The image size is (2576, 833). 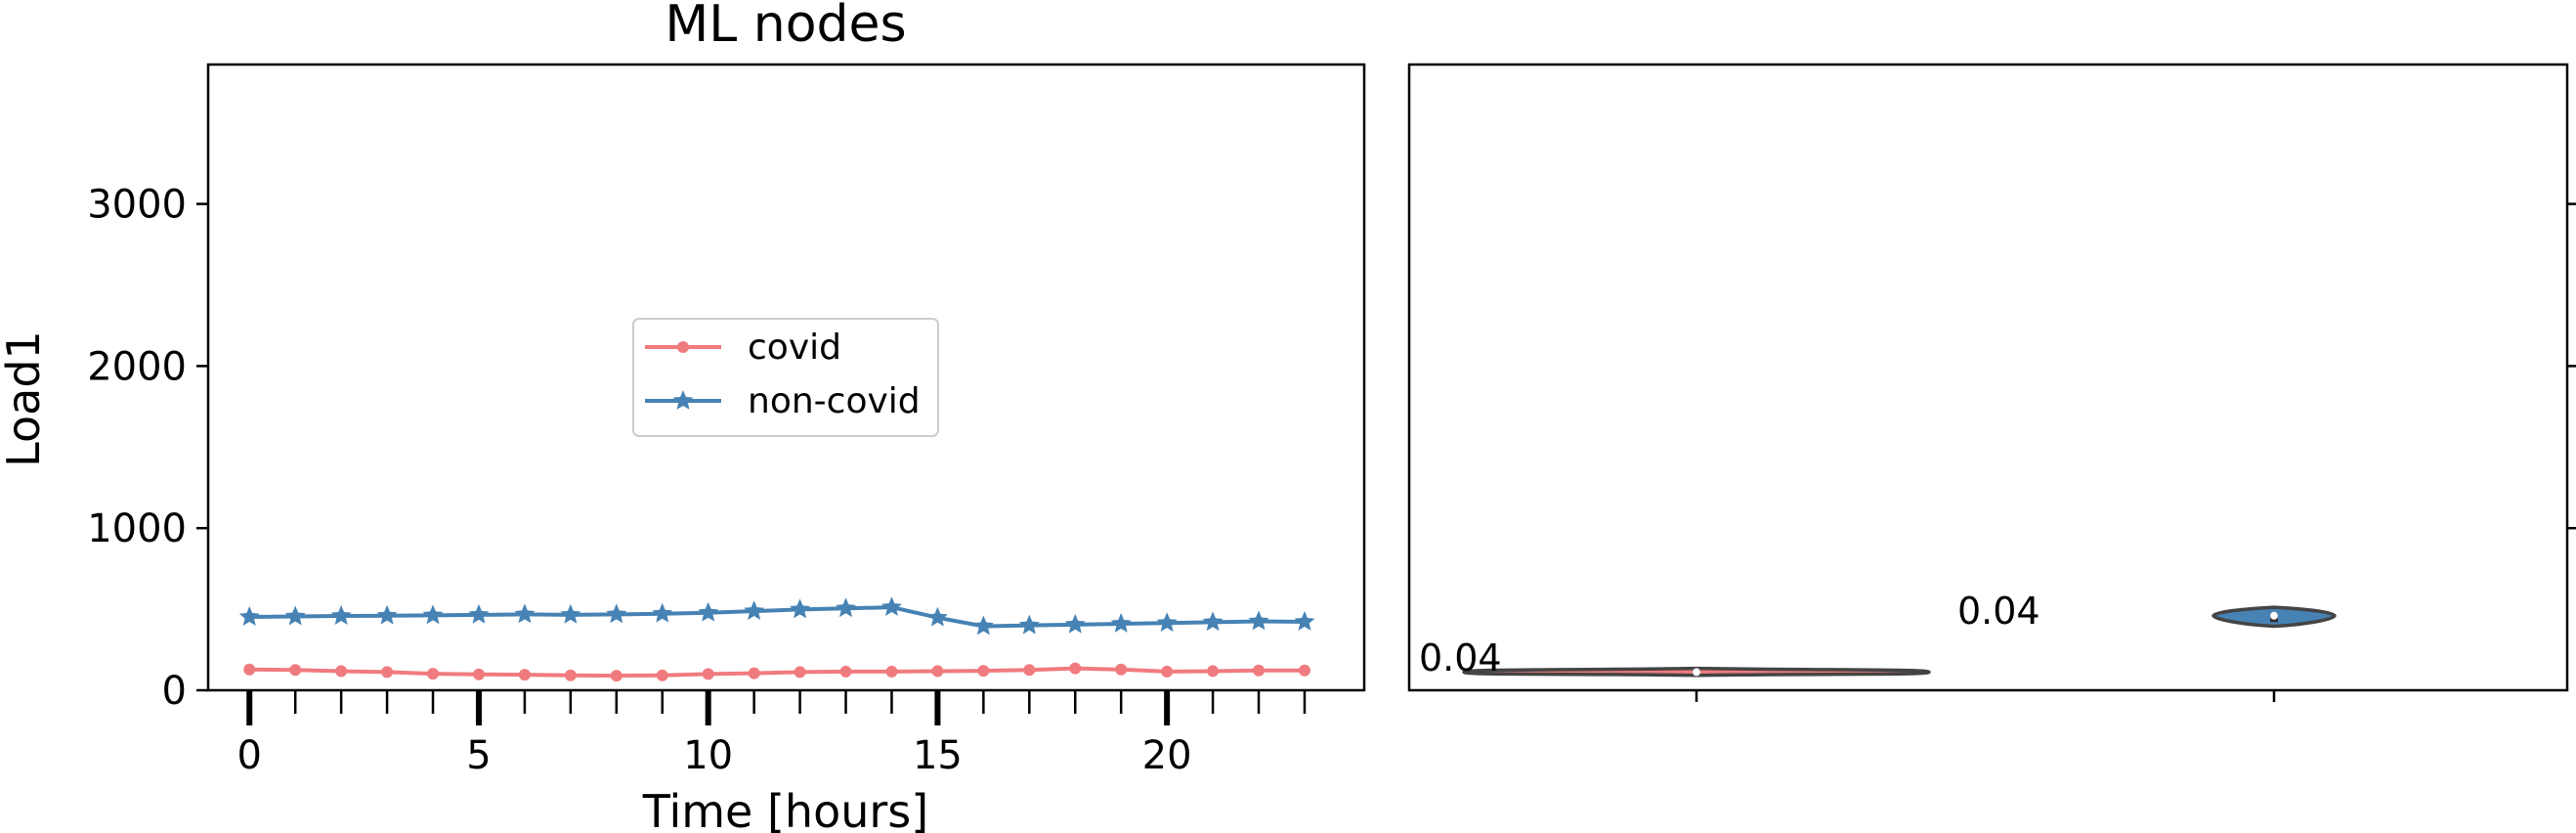 What do you see at coordinates (137, 528) in the screenshot?
I see `y-tick-label: 1000` at bounding box center [137, 528].